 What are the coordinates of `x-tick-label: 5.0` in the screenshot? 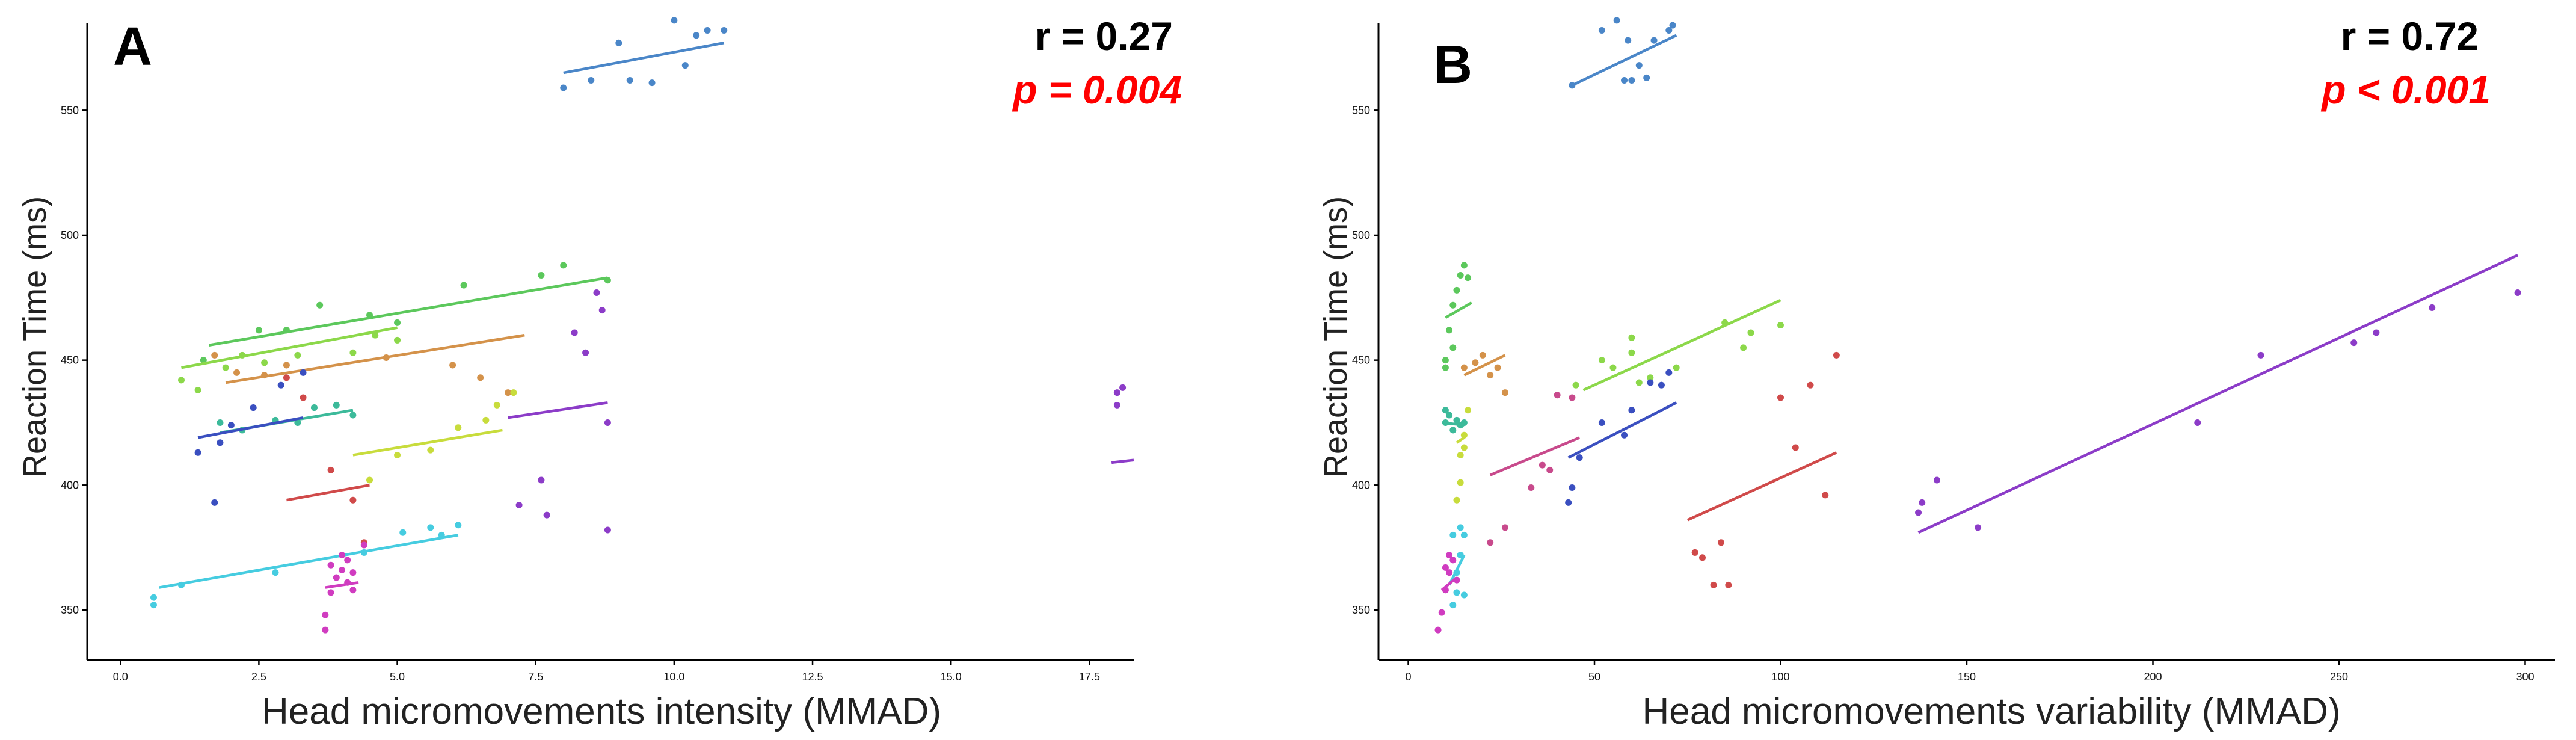 It's located at (397, 677).